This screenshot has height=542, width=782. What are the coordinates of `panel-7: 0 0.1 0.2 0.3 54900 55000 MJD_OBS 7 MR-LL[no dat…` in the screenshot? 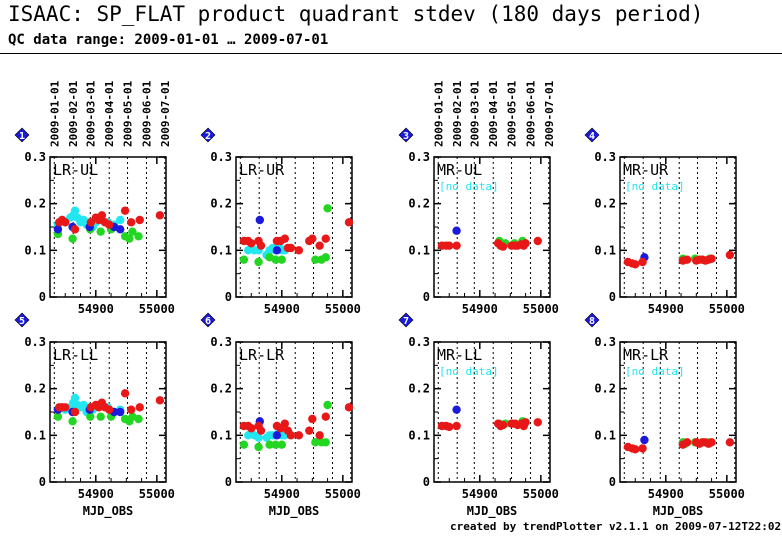 It's located at (478, 415).